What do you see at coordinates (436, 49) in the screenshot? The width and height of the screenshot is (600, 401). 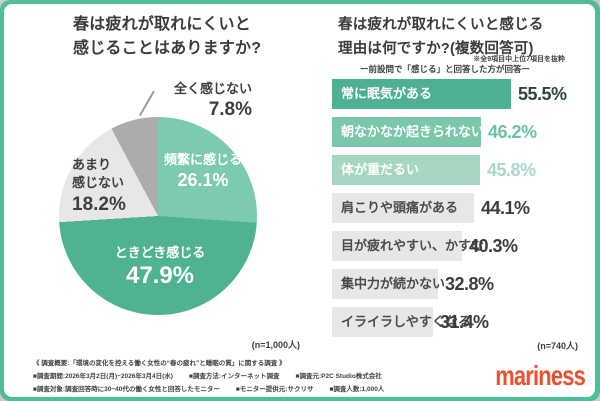 I see `bar-chart-title-line2: 理由は何ですか?(複数回答可)` at bounding box center [436, 49].